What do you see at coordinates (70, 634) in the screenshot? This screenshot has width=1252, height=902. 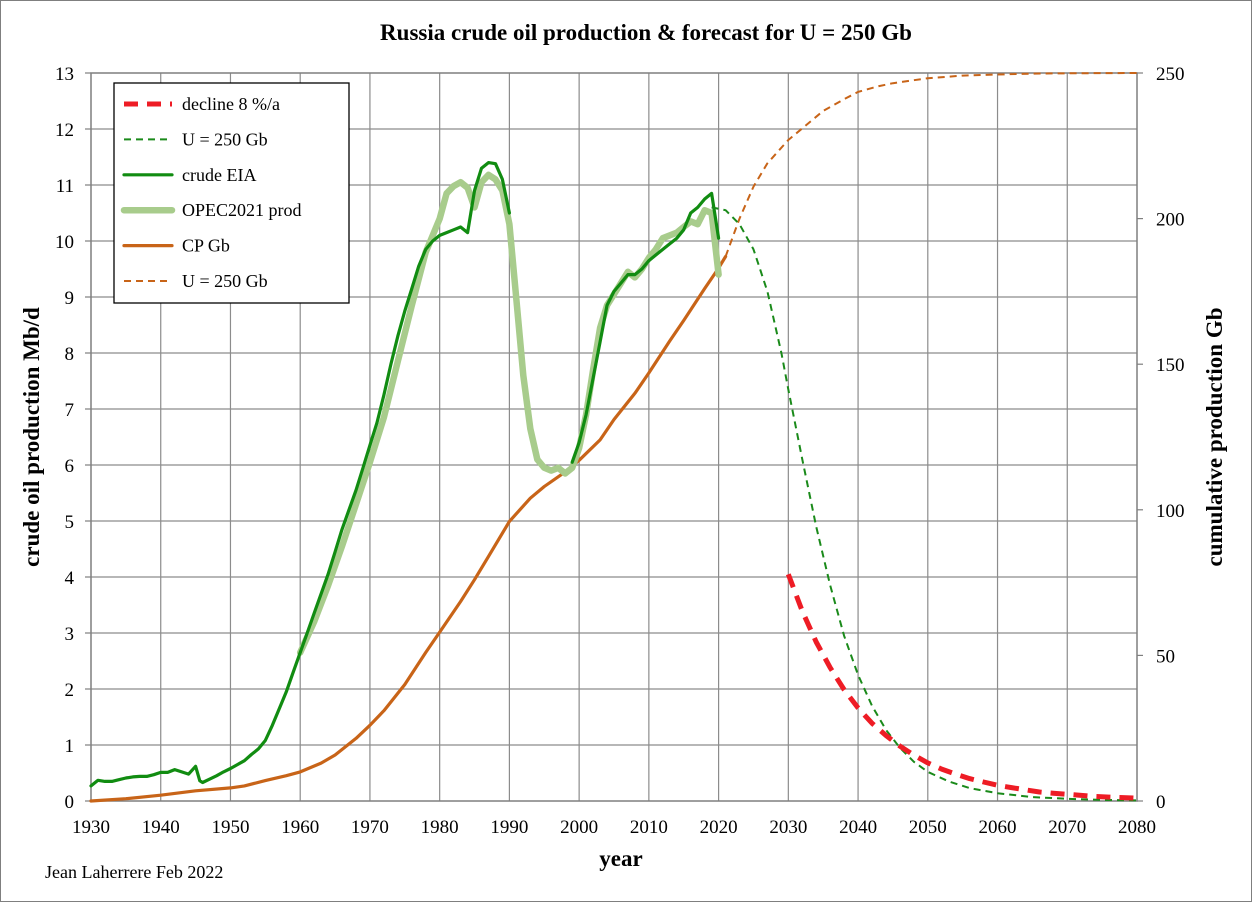 I see `y-left-tick-label: 3` at bounding box center [70, 634].